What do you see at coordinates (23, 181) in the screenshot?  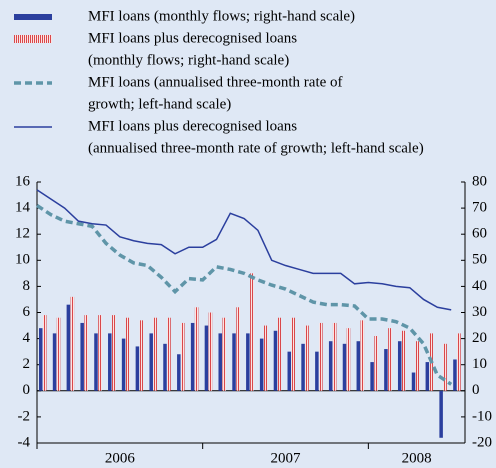 I see `y-tick-label: 16` at bounding box center [23, 181].